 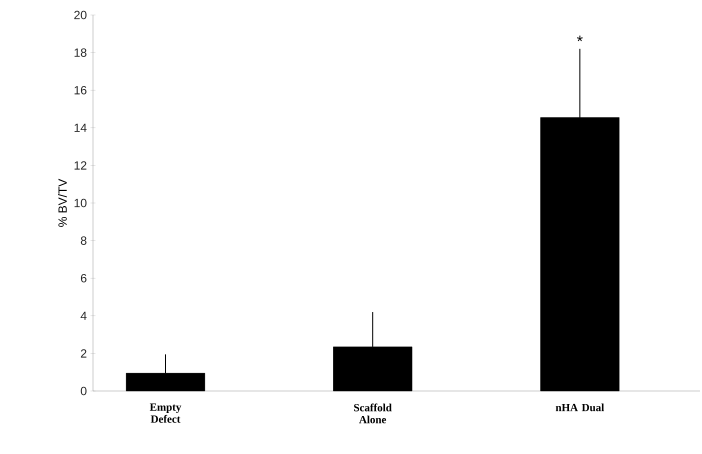 What do you see at coordinates (80, 128) in the screenshot?
I see `y-tick-label: 14` at bounding box center [80, 128].